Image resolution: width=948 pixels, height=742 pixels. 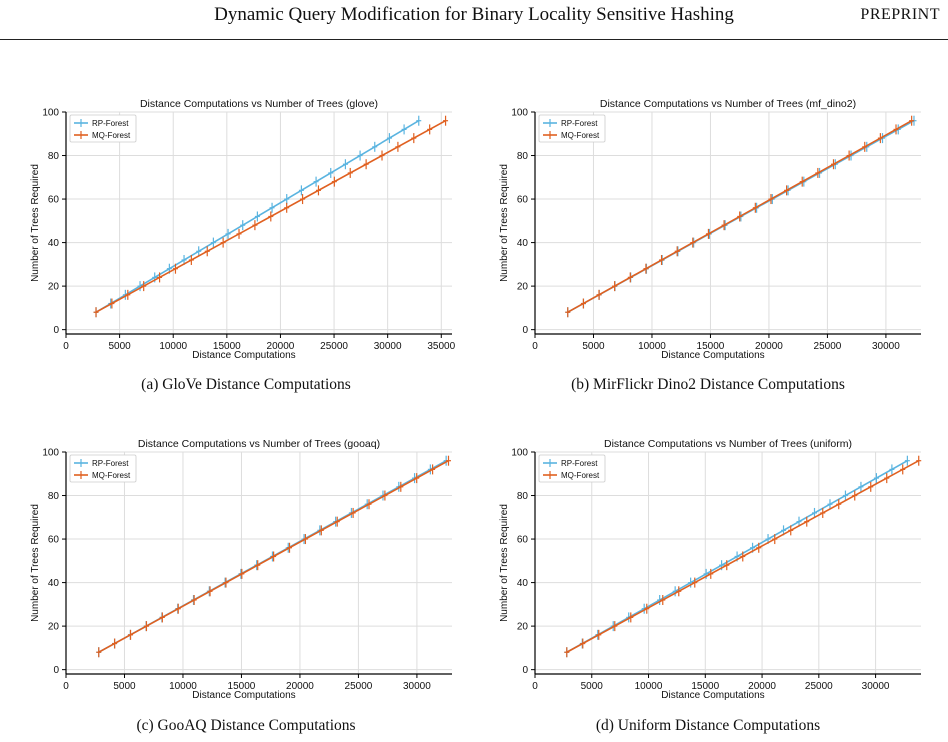 What do you see at coordinates (246, 384) in the screenshot?
I see `caption-a: (a) GloVe Distance Computations` at bounding box center [246, 384].